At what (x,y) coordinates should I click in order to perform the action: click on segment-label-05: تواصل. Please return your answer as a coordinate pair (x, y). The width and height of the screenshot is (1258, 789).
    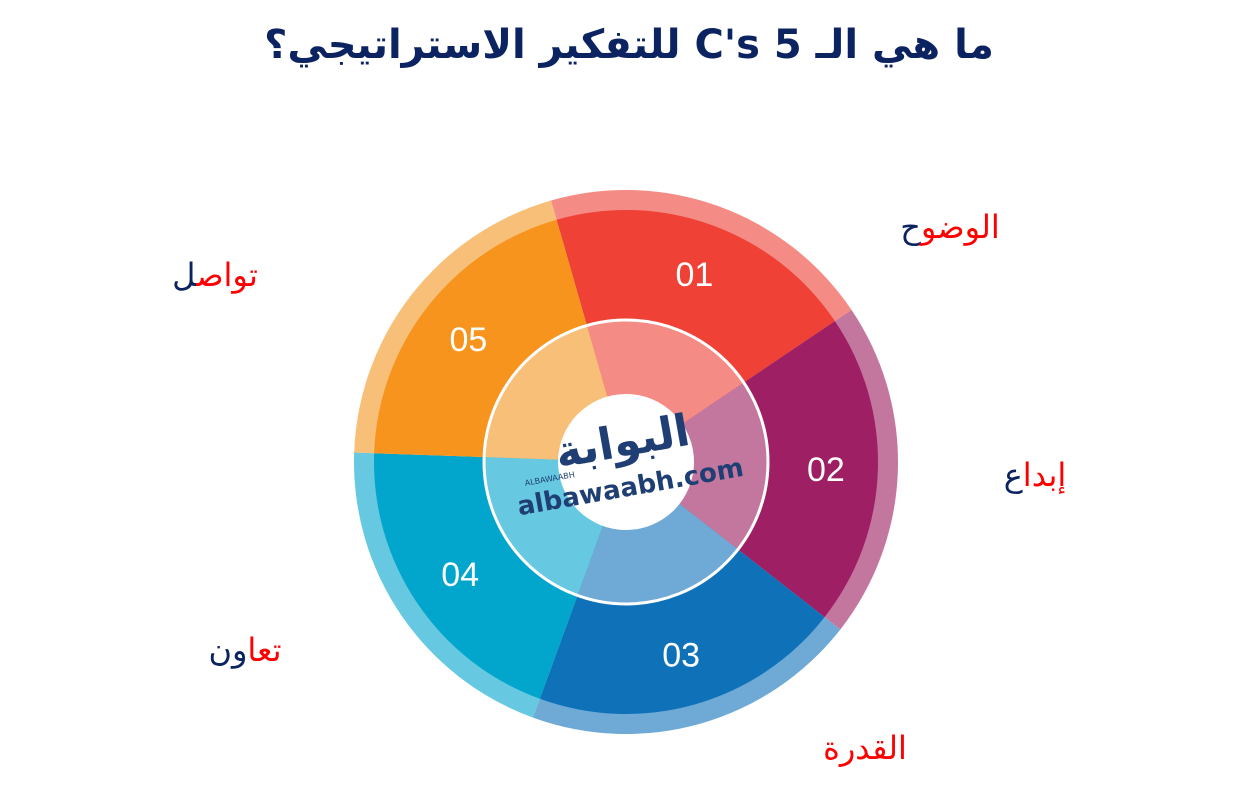
    Looking at the image, I should click on (215, 275).